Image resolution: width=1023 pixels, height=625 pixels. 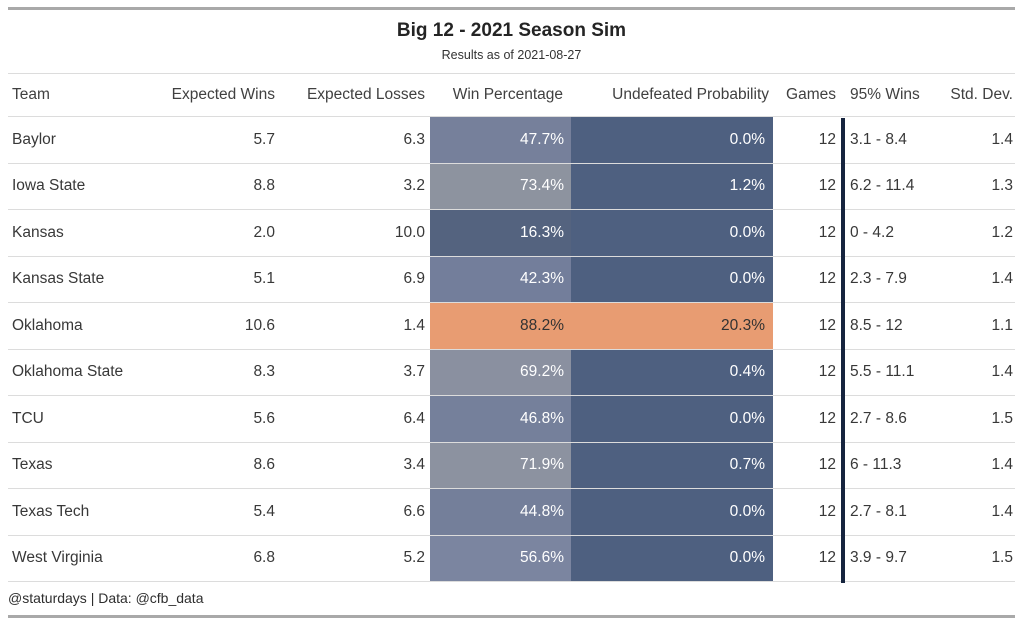 I want to click on win-percentage-cell: 47.7%, so click(x=500, y=140).